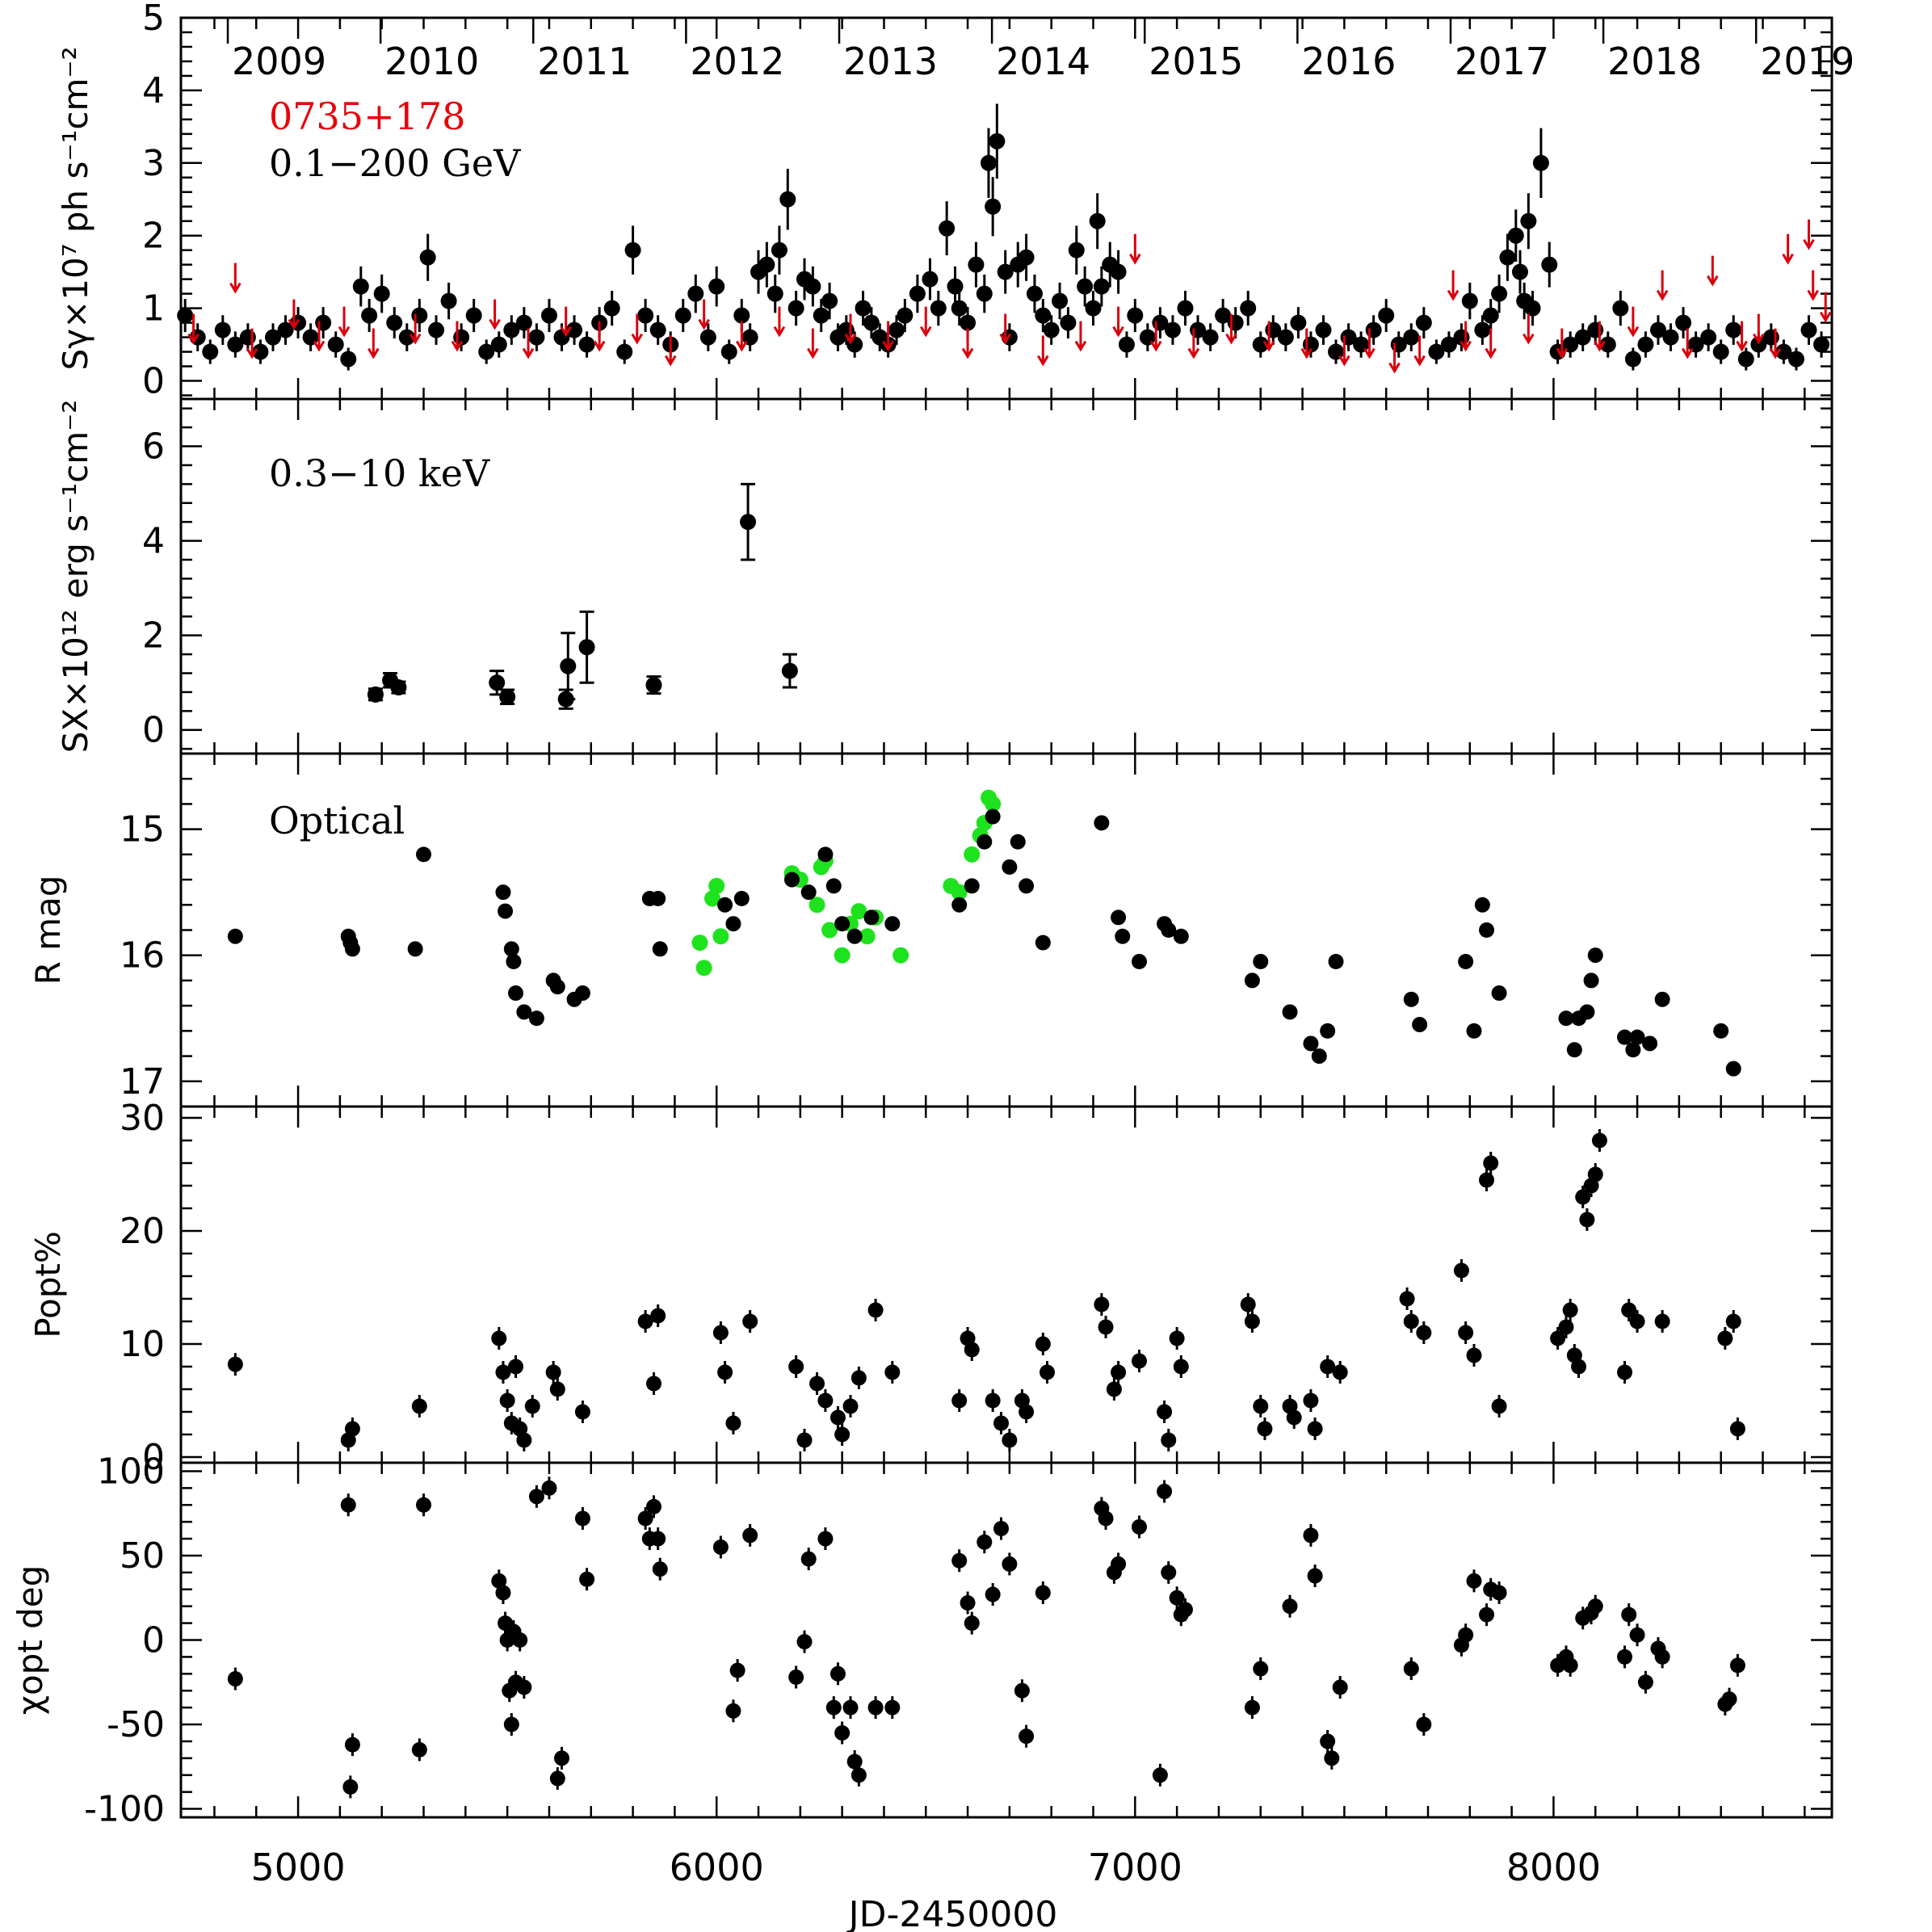 Image resolution: width=1932 pixels, height=1932 pixels. What do you see at coordinates (154, 19) in the screenshot?
I see `y-tick-label: 5` at bounding box center [154, 19].